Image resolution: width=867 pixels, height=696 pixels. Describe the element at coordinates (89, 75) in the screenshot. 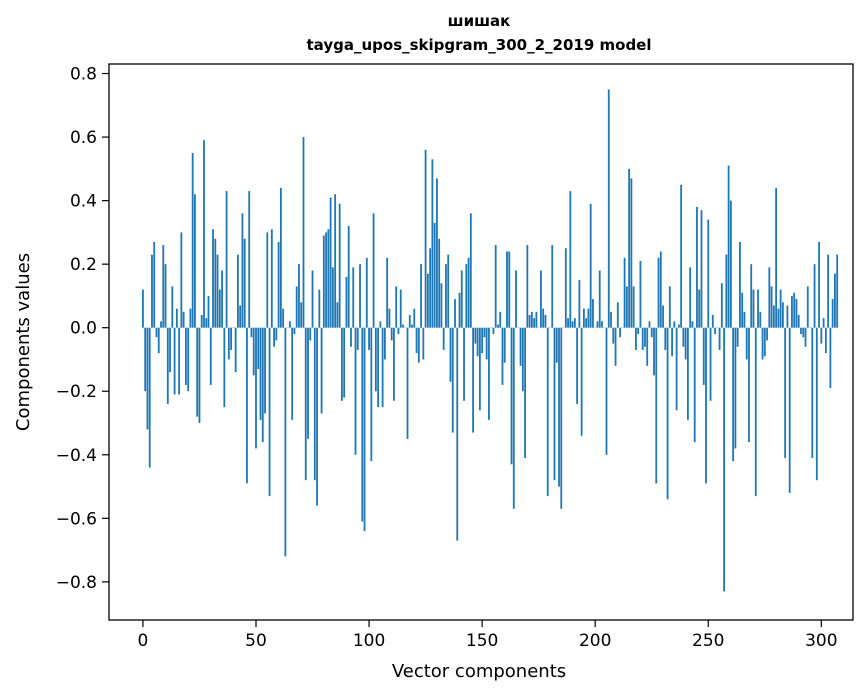

I see `y-tick: 0.8` at that location.